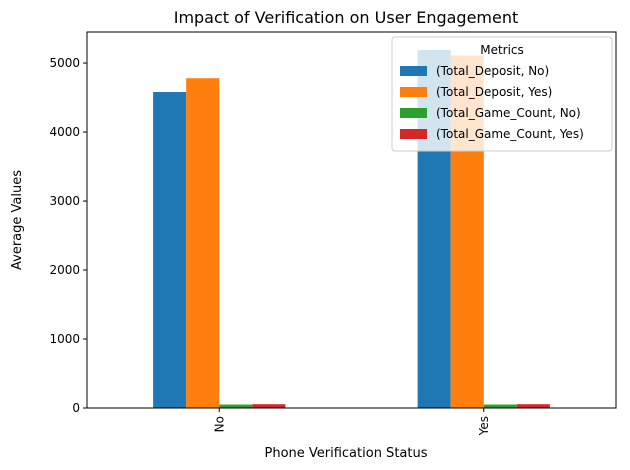 This screenshot has height=470, width=630. I want to click on legend-label: (Total_Game_Count, No), so click(508, 113).